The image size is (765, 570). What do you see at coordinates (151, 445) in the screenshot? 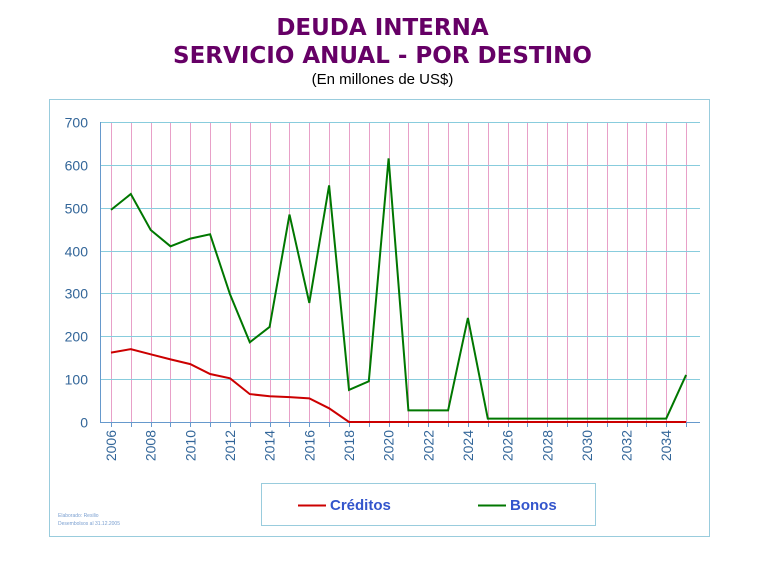
I see `x-tick-label: 2008` at bounding box center [151, 445].